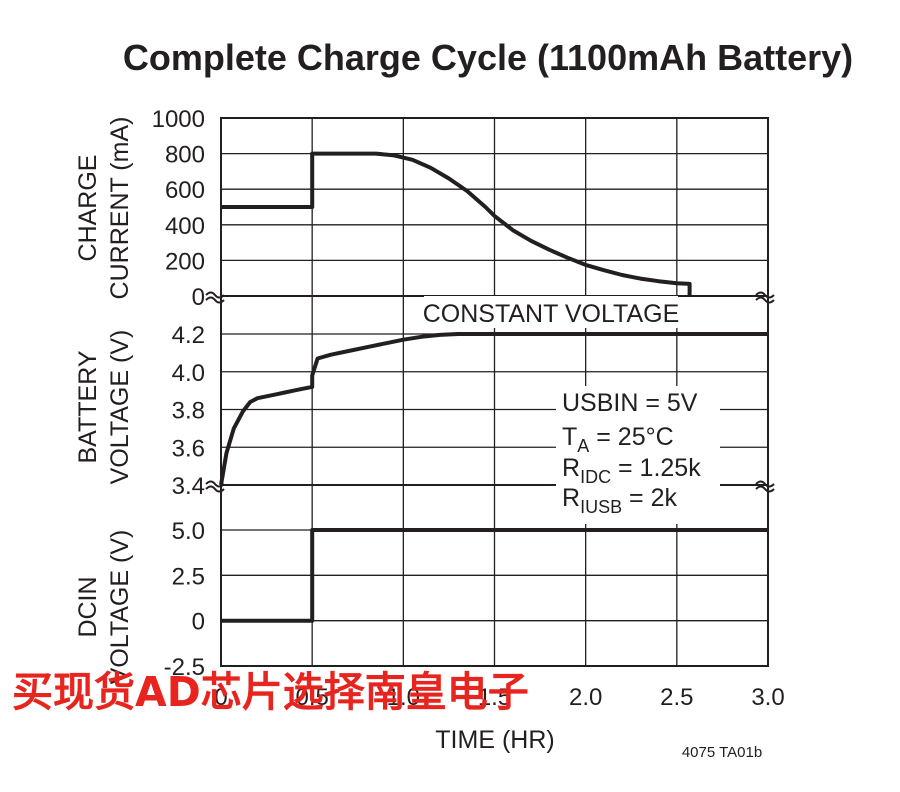 Image resolution: width=900 pixels, height=792 pixels. I want to click on x-tick-label: 1.0, so click(403, 697).